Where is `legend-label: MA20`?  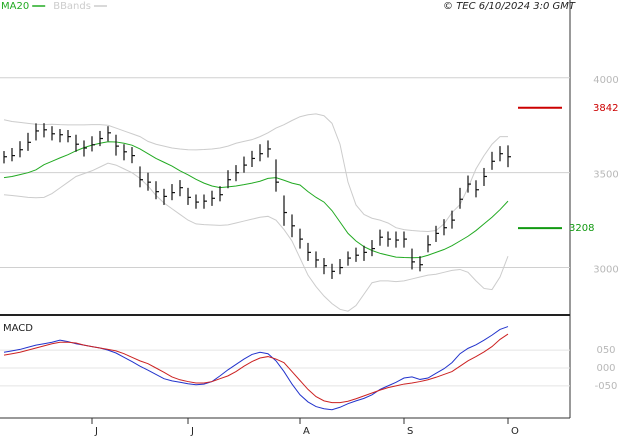
legend-label: MA20 is located at coordinates (15, 6).